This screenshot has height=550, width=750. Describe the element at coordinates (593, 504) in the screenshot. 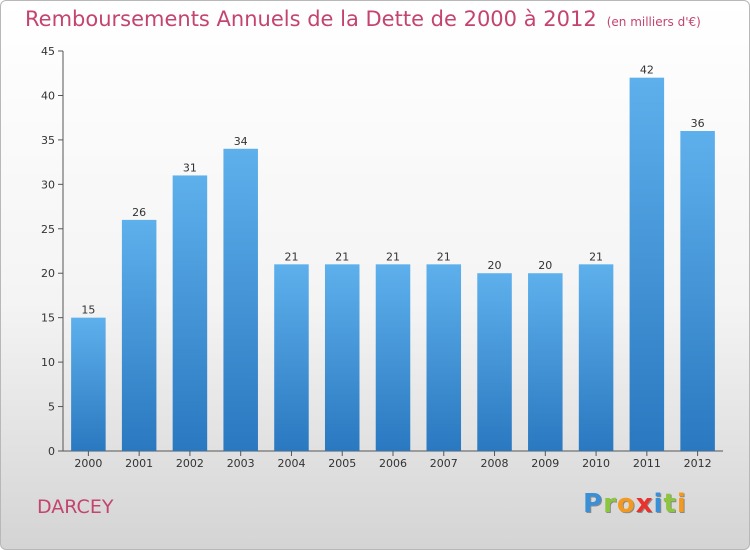

I see `logo-letter: P` at that location.